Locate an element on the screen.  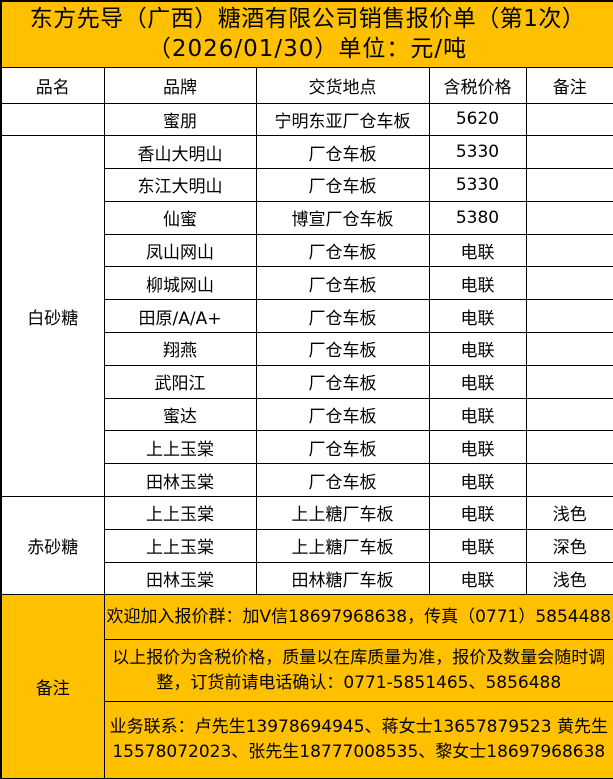
brand-cell: 蜜达 is located at coordinates (180, 414).